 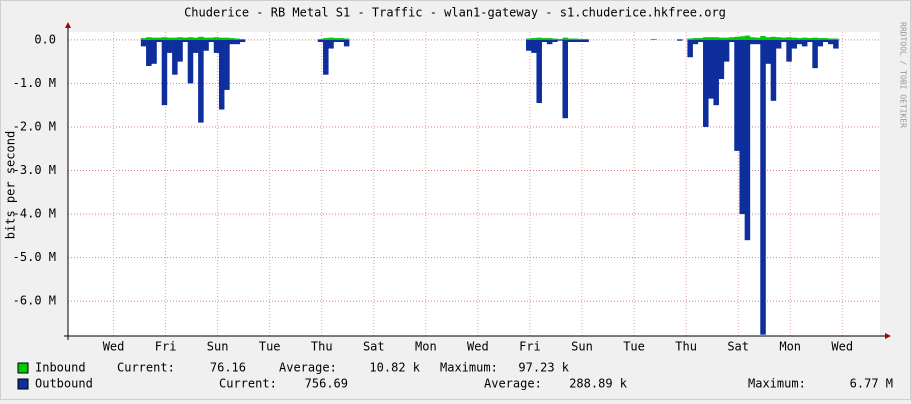 What do you see at coordinates (888, 336) in the screenshot?
I see `x-axis-arrow` at bounding box center [888, 336].